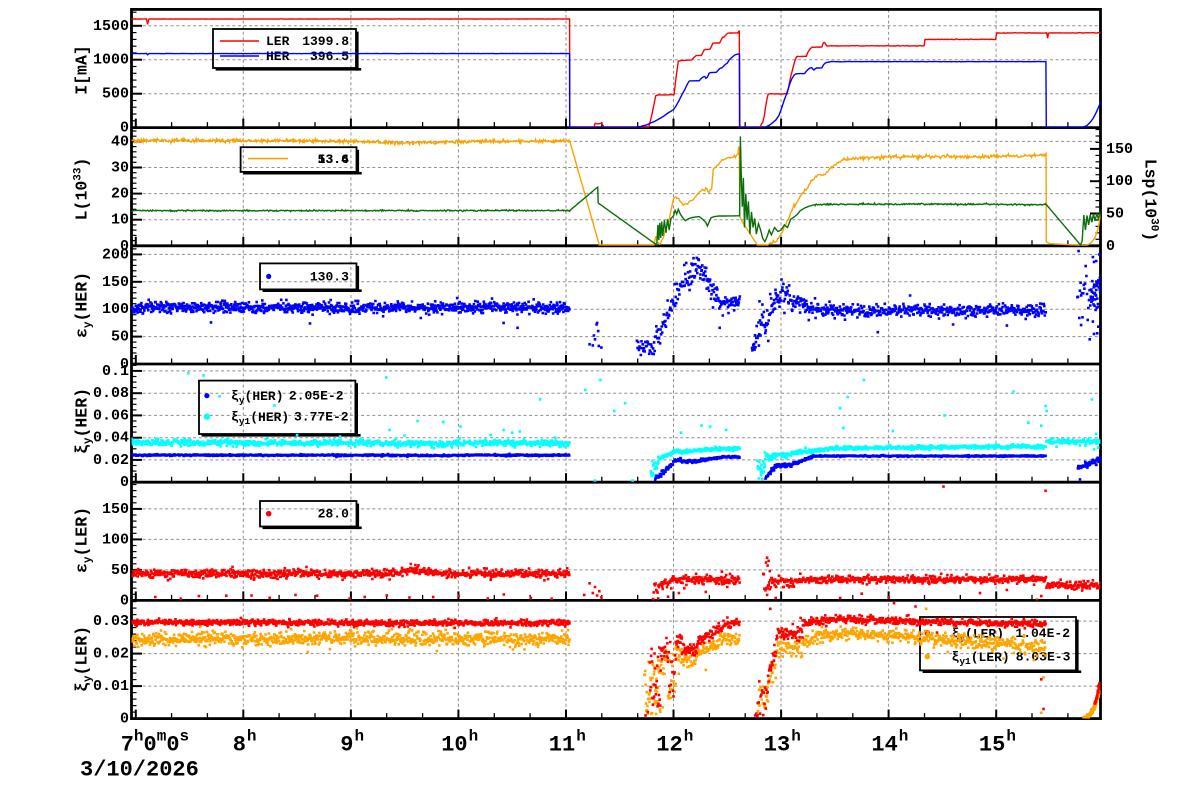 This screenshot has height=798, width=1200. I want to click on svg-text: 14, so click(884, 745).